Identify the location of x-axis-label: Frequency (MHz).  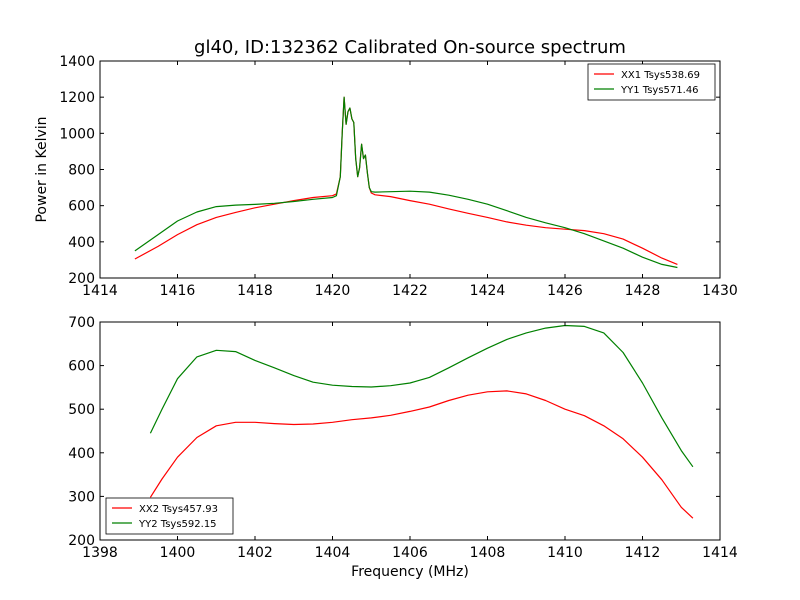
(410, 572).